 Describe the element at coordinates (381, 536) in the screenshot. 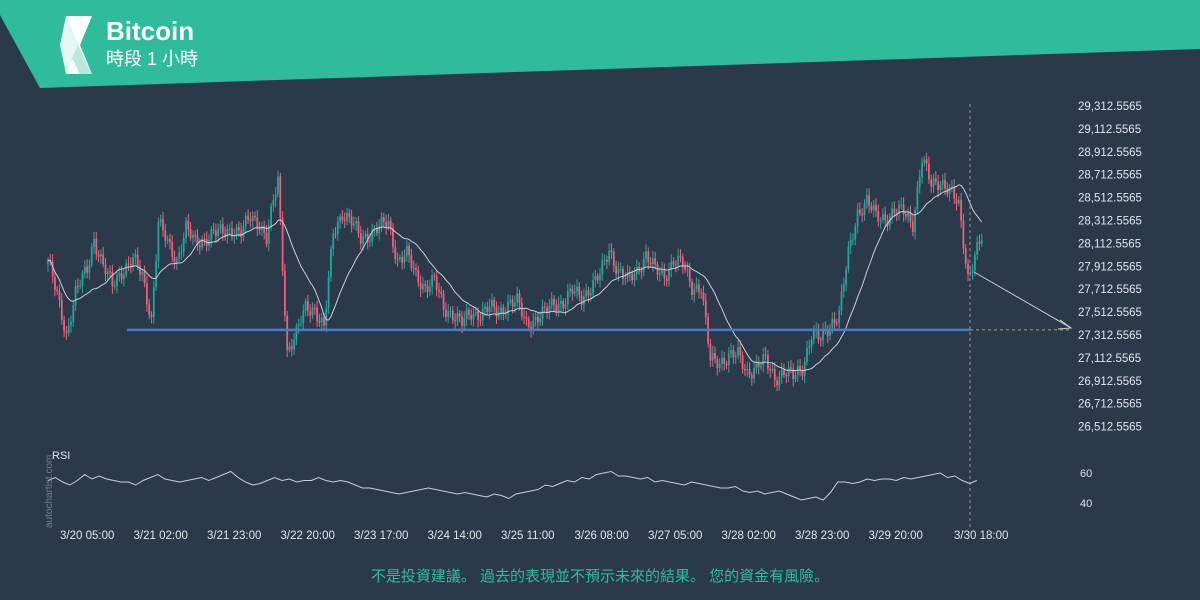

I see `time-tick-label: 3/23 17:00` at that location.